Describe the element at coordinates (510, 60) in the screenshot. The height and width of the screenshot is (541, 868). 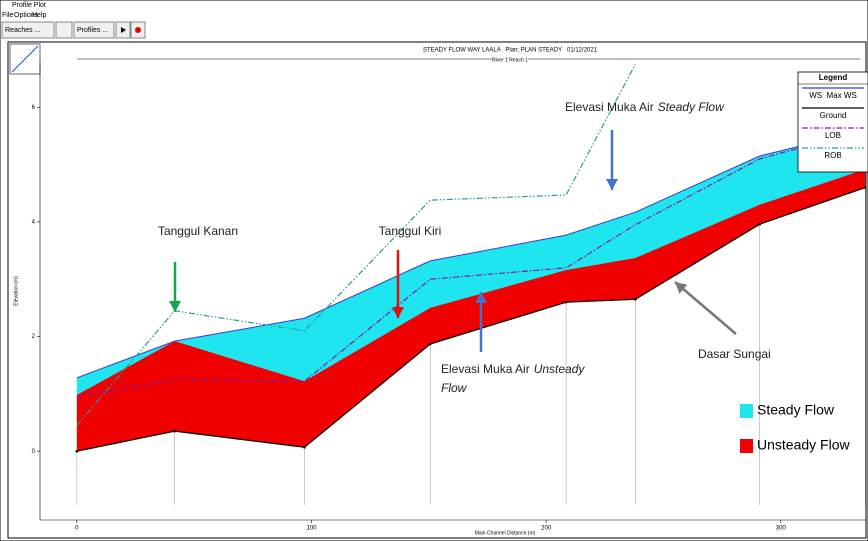
I see `chart-subtitle: River 1 Reach 1` at that location.